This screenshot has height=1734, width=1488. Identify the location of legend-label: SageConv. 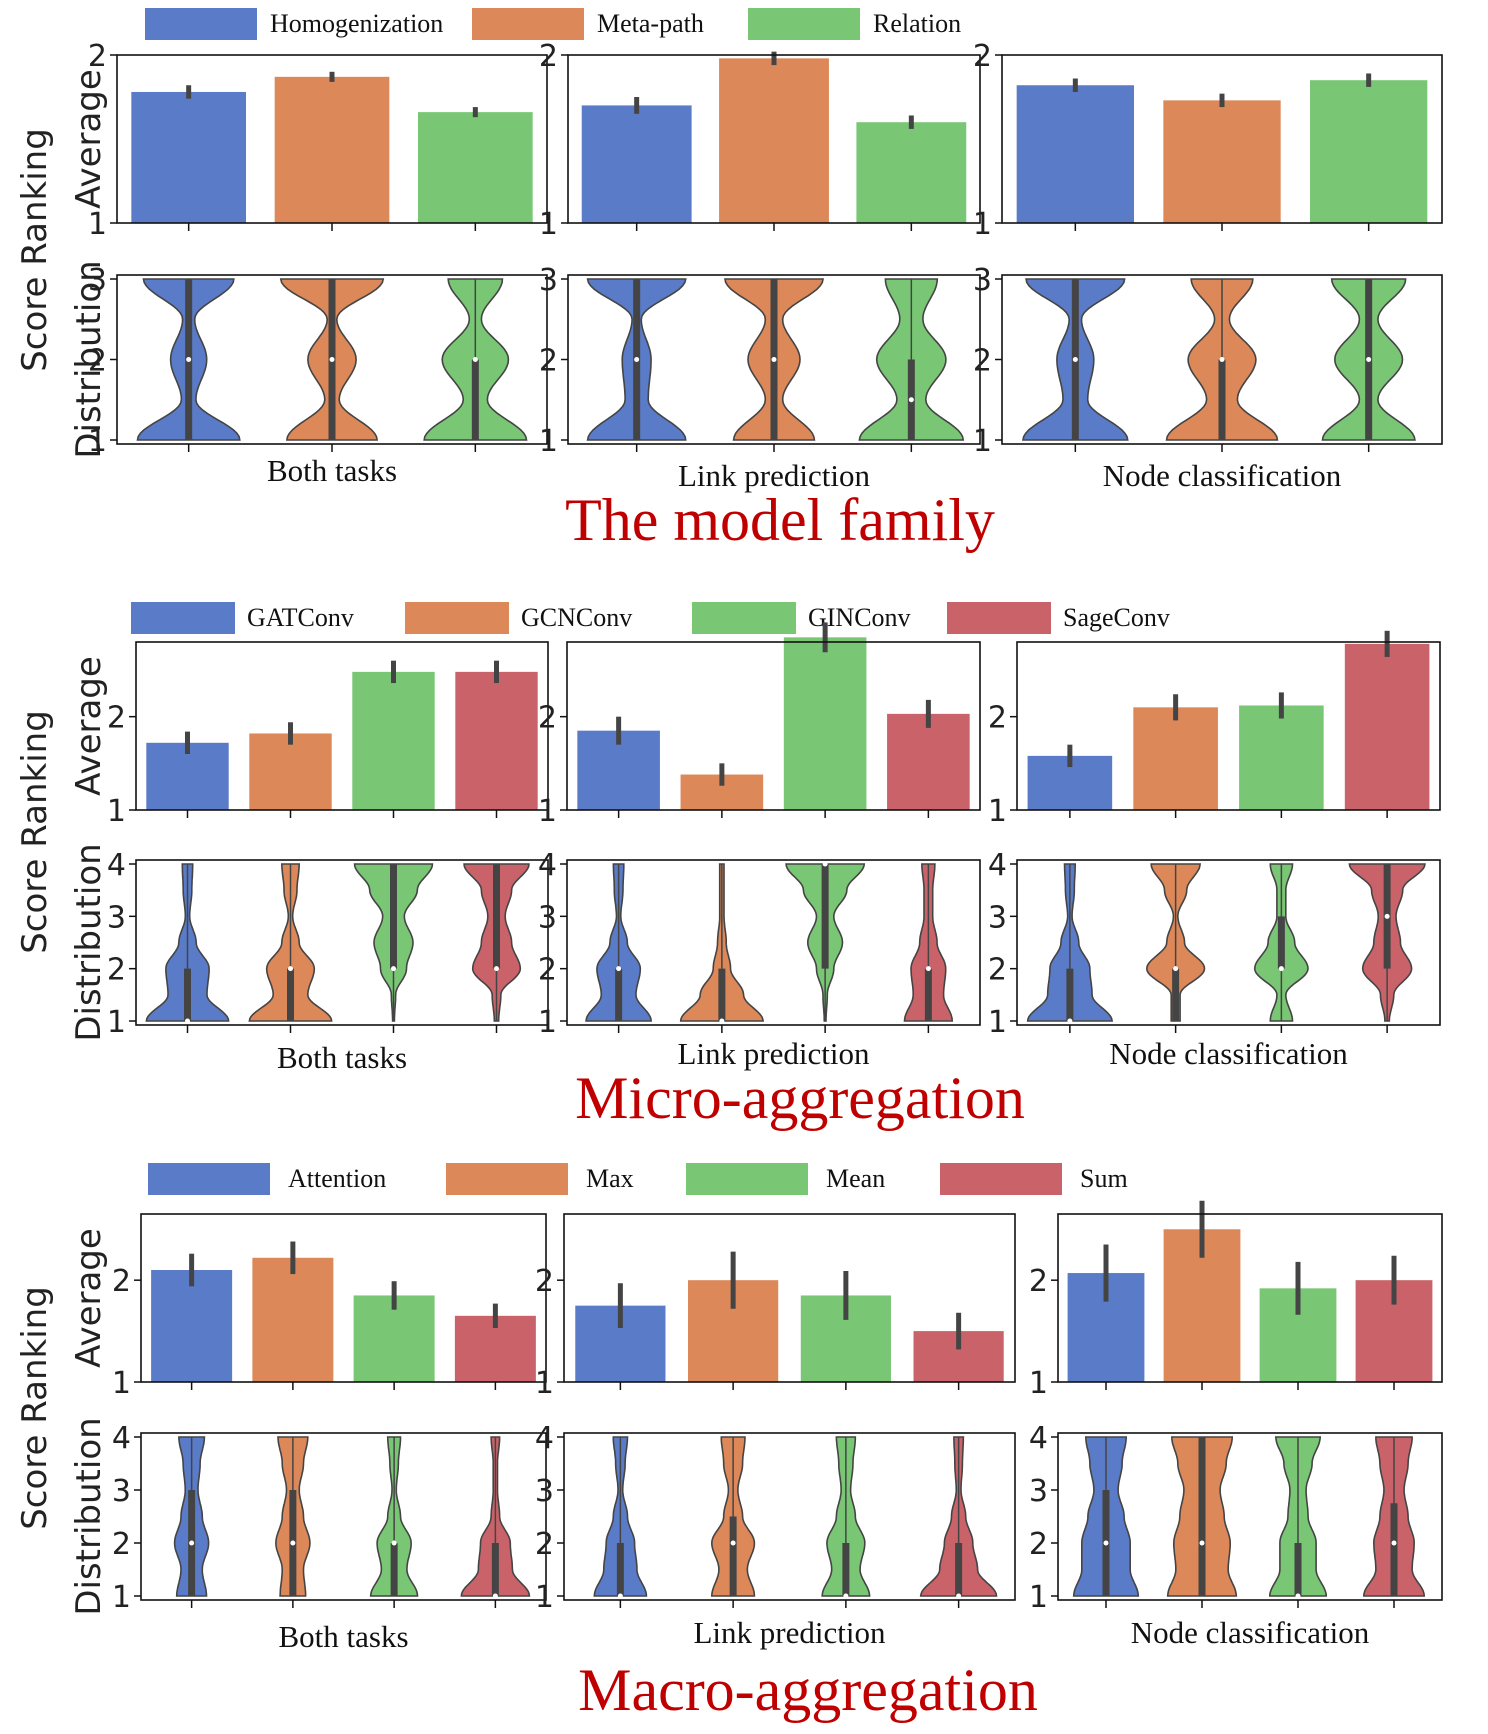
(1116, 617).